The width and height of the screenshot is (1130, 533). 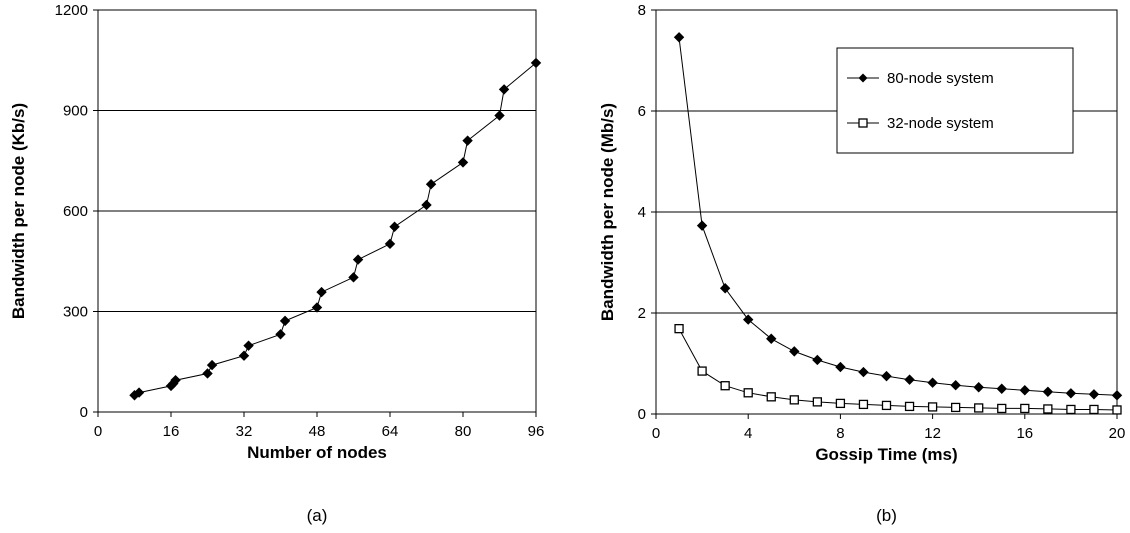 What do you see at coordinates (390, 431) in the screenshot?
I see `x-tick-label: 64` at bounding box center [390, 431].